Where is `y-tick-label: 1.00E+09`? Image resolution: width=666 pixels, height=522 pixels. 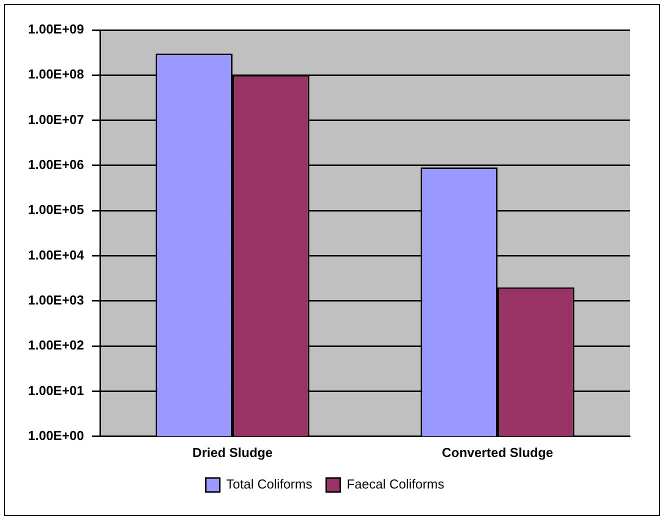
y-tick-label: 1.00E+09 is located at coordinates (56, 29).